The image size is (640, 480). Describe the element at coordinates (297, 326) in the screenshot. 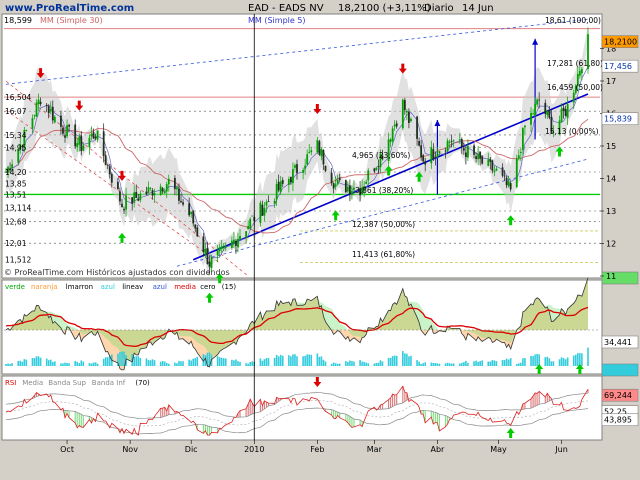

I see `osc-media-line` at that location.